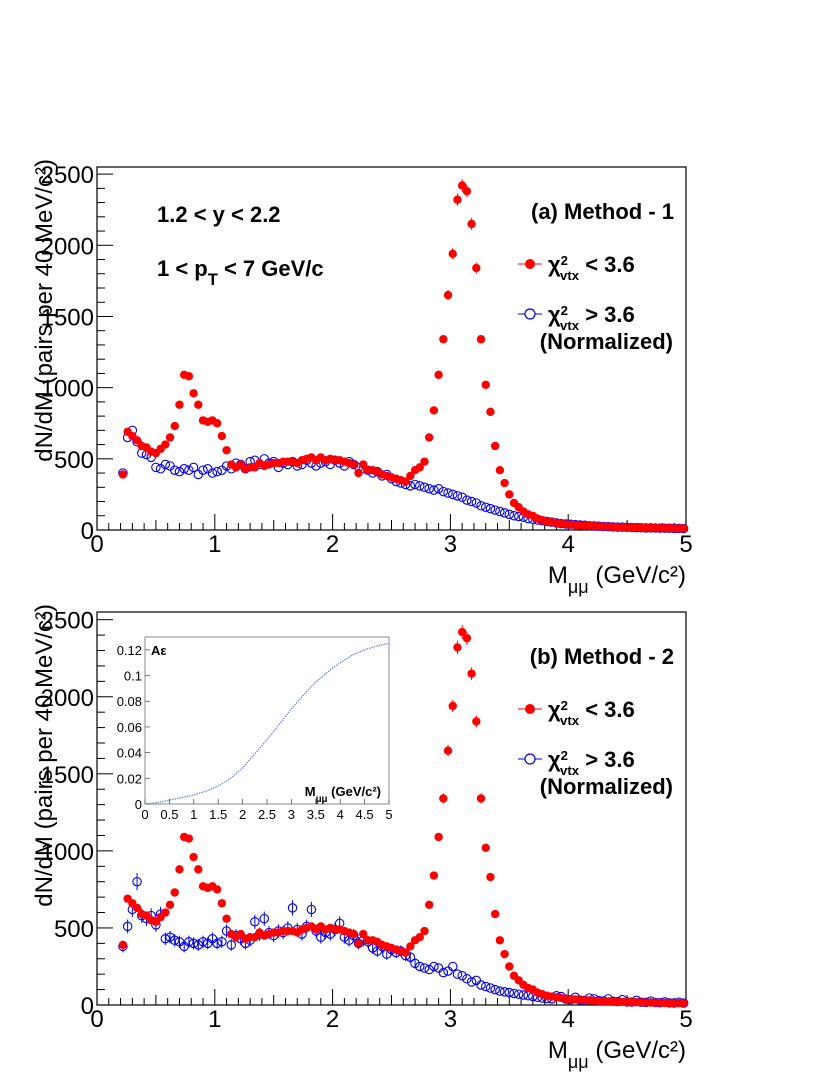 Image resolution: width=830 pixels, height=1075 pixels. What do you see at coordinates (214, 544) in the screenshot?
I see `x-tick-label: 1` at bounding box center [214, 544].